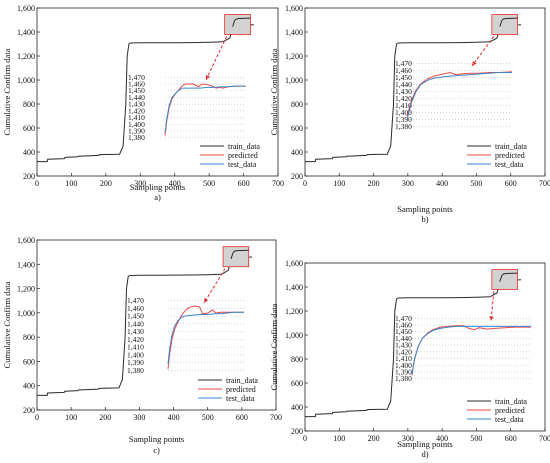 The image size is (550, 463). What do you see at coordinates (136, 97) in the screenshot?
I see `inset-tick-label: 1,440` at bounding box center [136, 97].